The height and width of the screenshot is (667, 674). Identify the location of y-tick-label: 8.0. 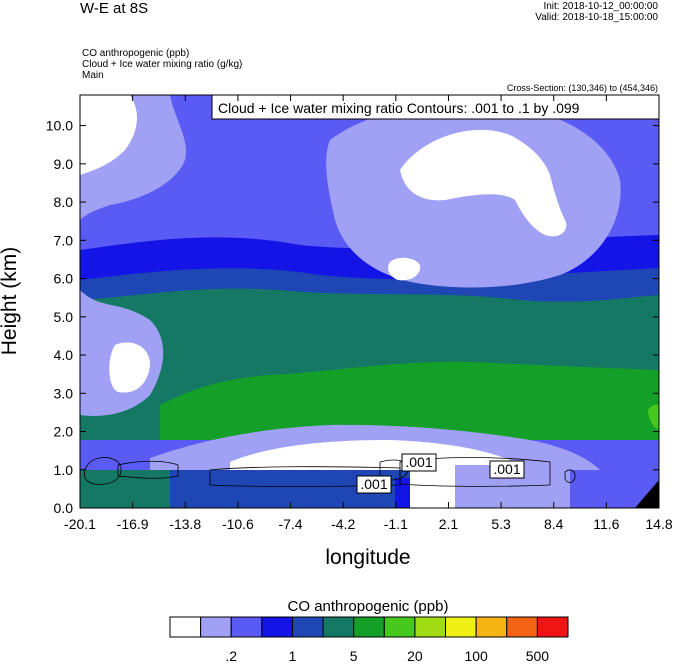
(64, 202).